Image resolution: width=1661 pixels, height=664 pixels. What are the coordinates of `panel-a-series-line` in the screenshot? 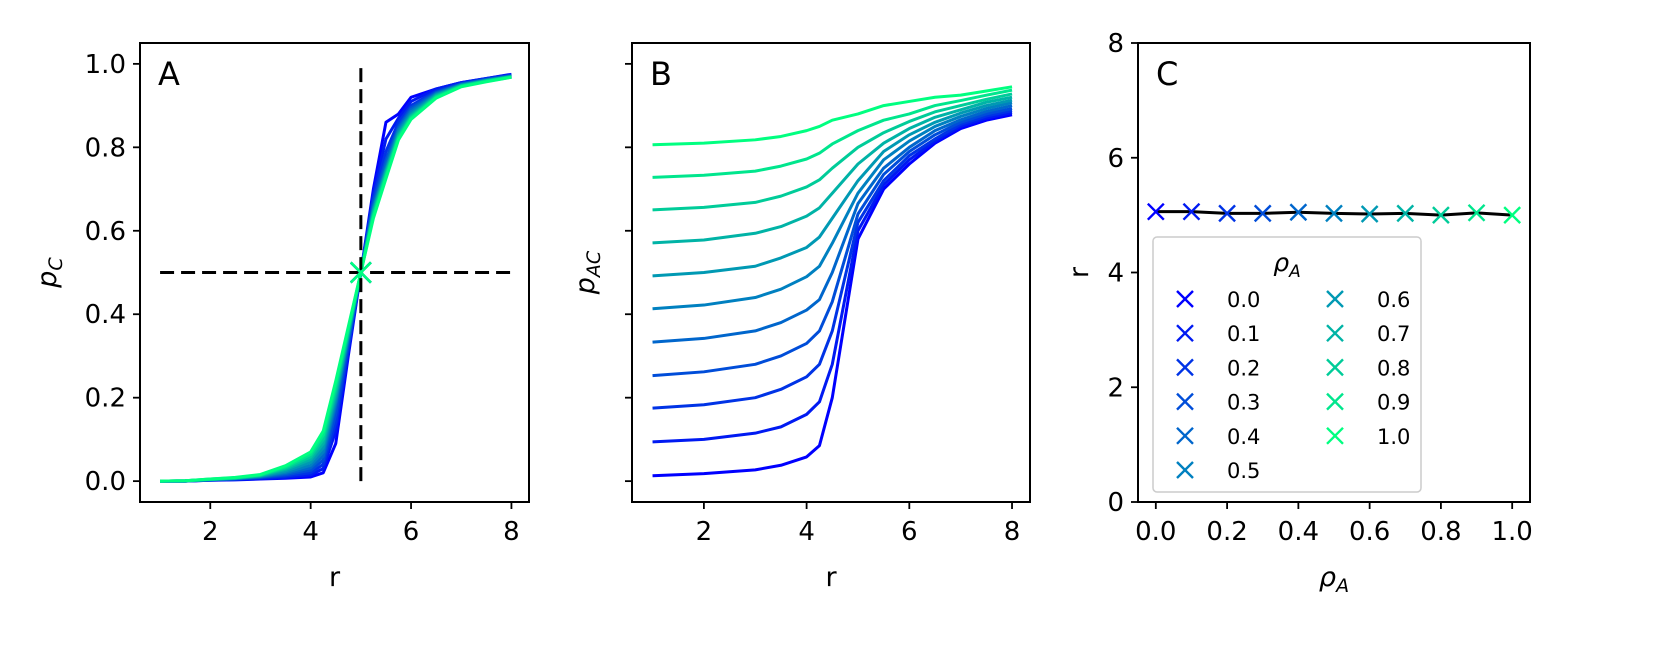 It's located at (336, 279).